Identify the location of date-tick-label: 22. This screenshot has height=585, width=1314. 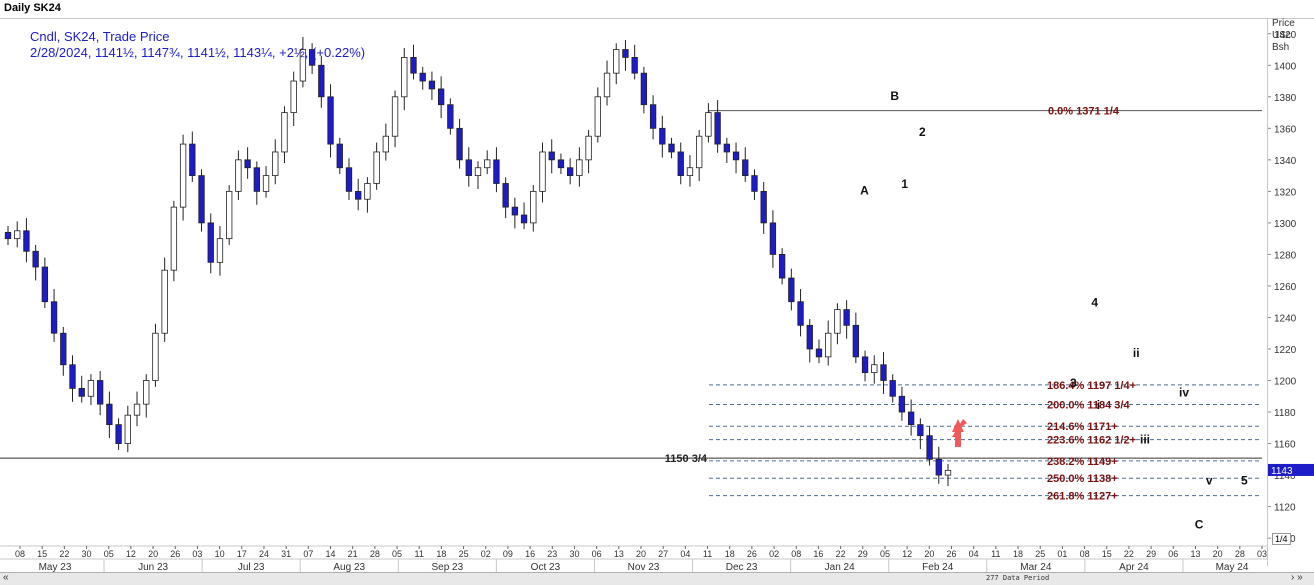
(1129, 554).